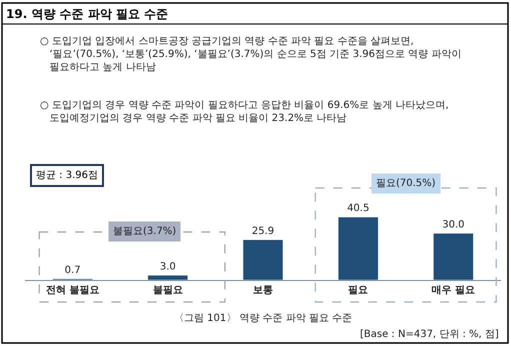 Image resolution: width=511 pixels, height=346 pixels. What do you see at coordinates (358, 208) in the screenshot?
I see `data-label: 40.5` at bounding box center [358, 208].